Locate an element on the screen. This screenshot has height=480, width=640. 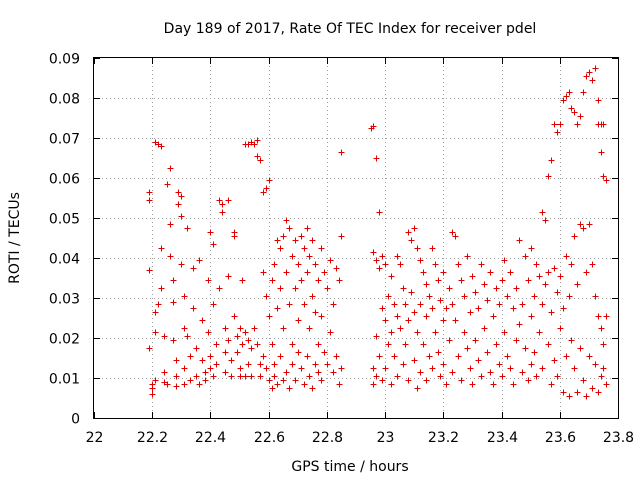
x-tick-label: 23.8 is located at coordinates (618, 438).